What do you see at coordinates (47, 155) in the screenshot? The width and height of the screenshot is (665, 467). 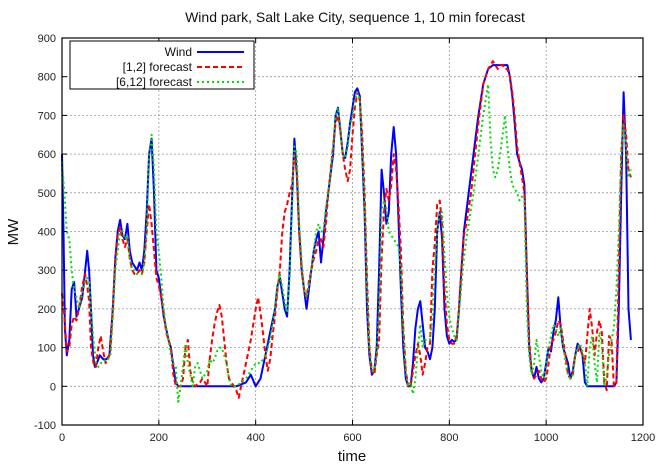 I see `y-tick-label: 600` at bounding box center [47, 155].